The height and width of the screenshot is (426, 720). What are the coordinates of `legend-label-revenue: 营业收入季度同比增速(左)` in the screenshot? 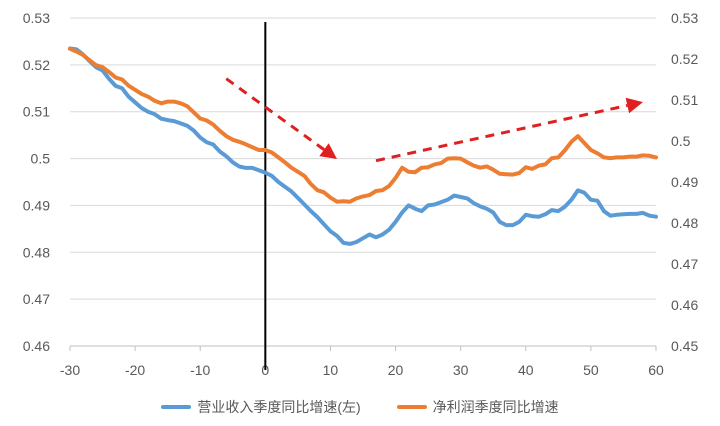 It's located at (279, 407).